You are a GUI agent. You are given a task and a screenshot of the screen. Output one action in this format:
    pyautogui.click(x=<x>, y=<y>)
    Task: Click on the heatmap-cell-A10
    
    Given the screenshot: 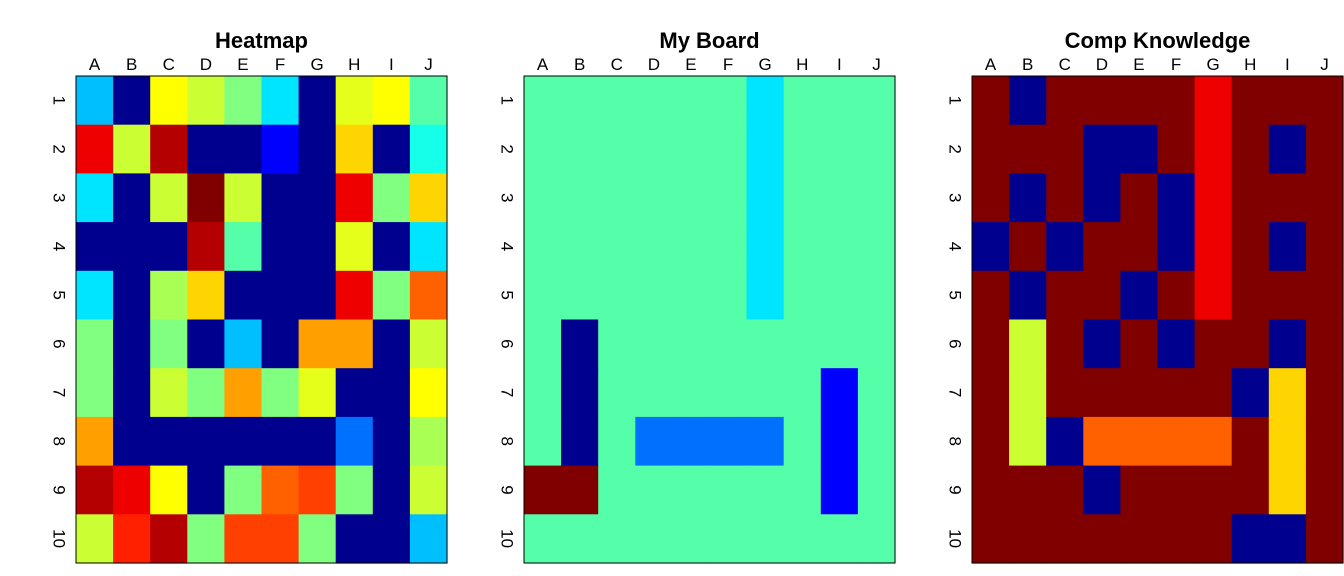 What is the action you would take?
    pyautogui.click(x=95, y=539)
    